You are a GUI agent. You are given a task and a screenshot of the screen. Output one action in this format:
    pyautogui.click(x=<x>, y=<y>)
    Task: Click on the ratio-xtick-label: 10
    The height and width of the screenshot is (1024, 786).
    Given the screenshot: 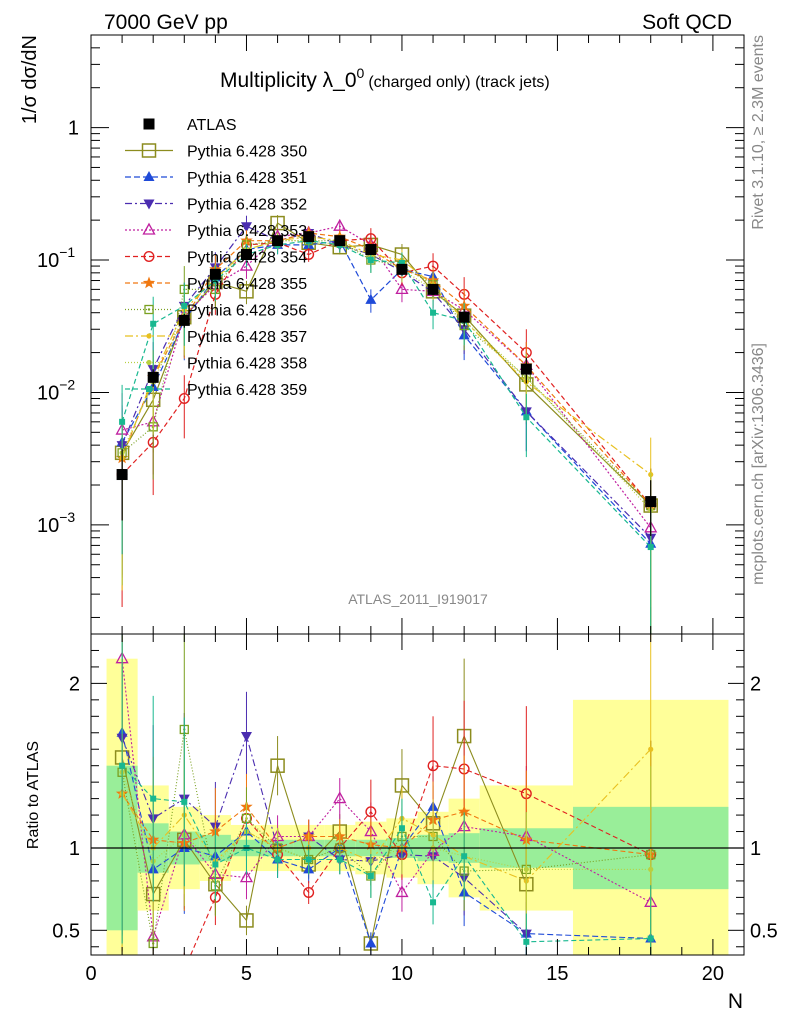 What is the action you would take?
    pyautogui.click(x=402, y=974)
    